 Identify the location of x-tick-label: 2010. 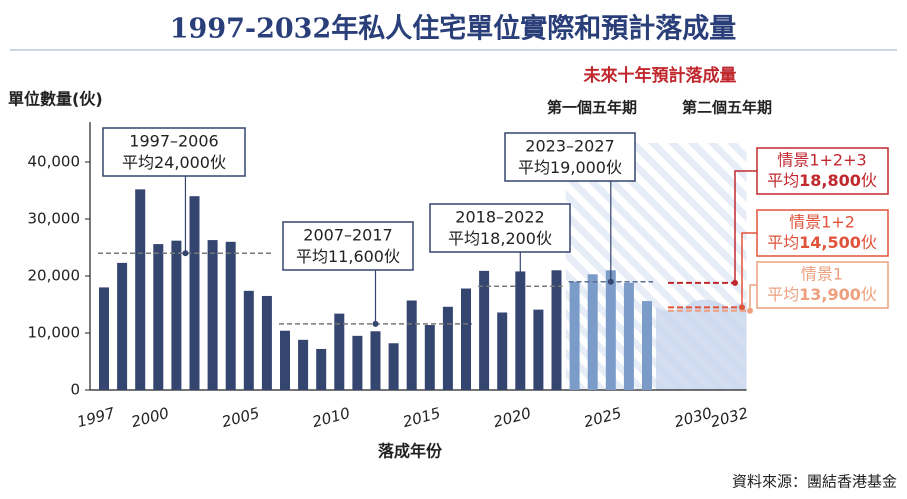
(331, 417).